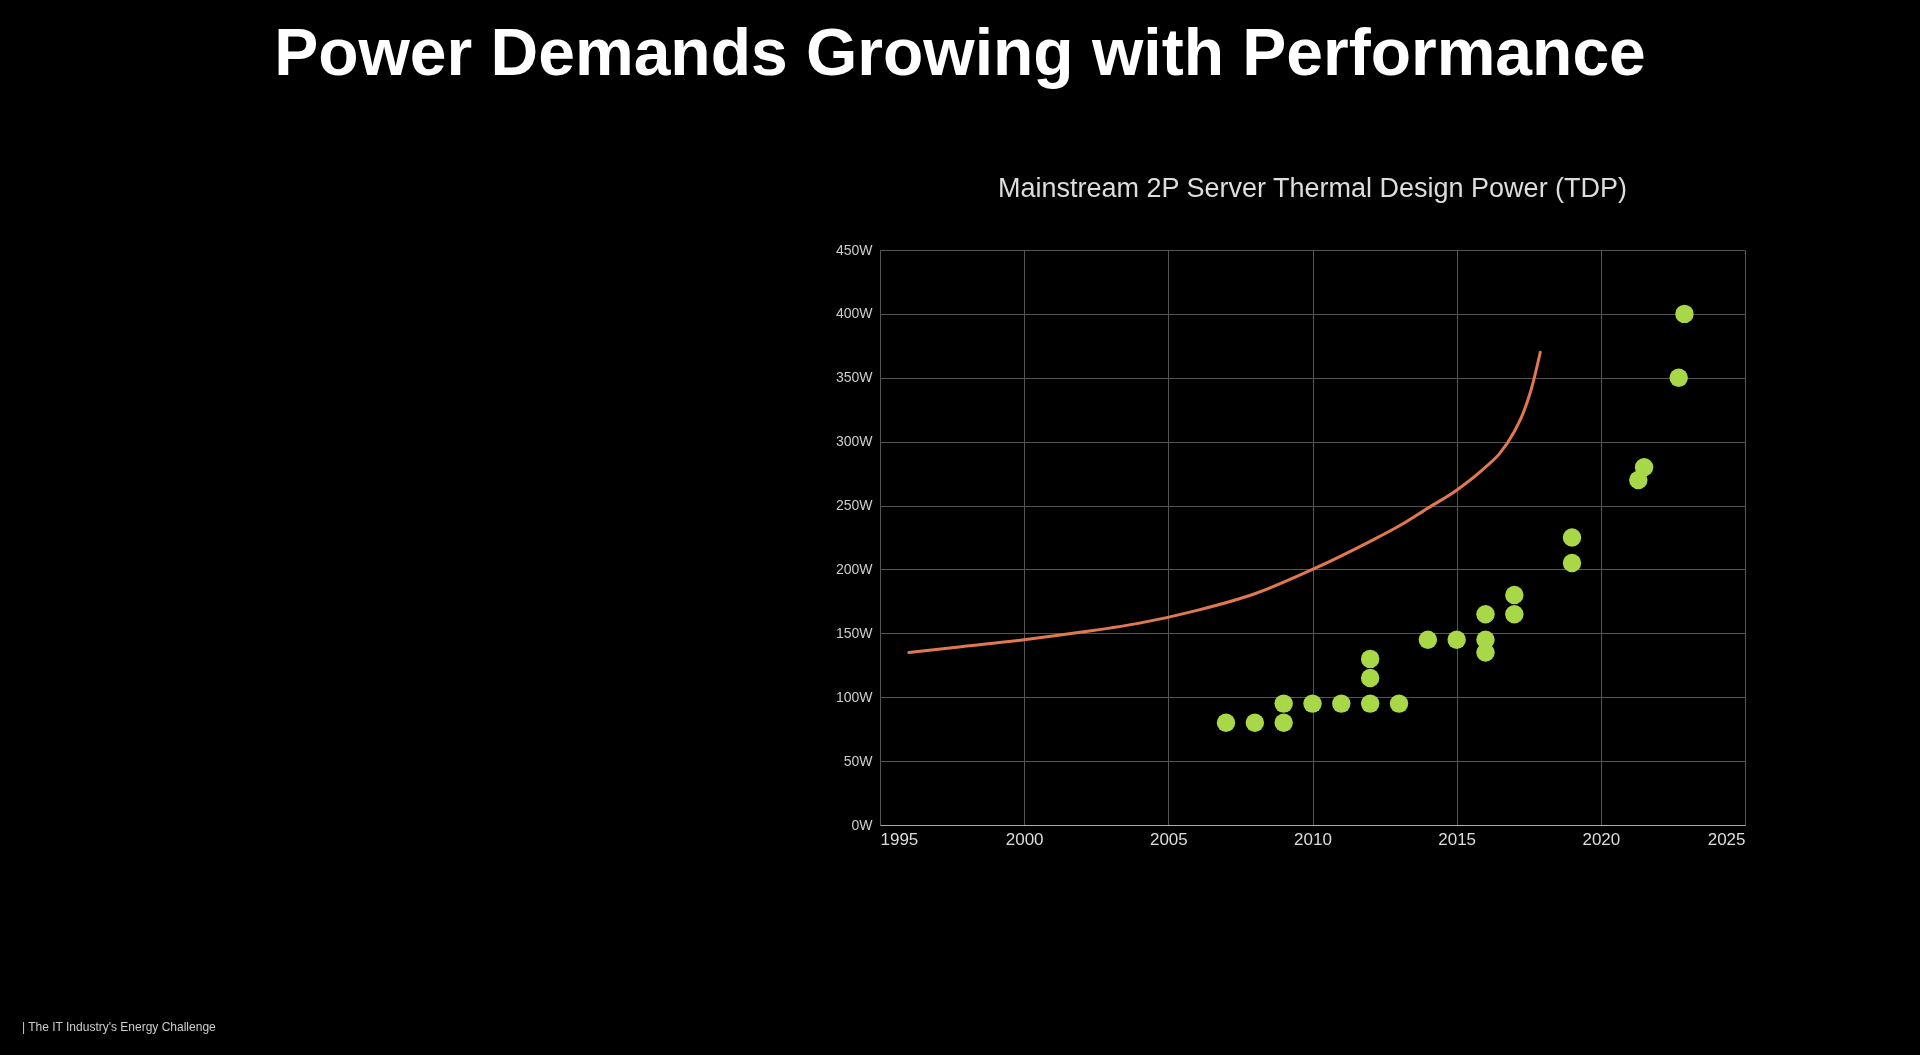  Describe the element at coordinates (862, 824) in the screenshot. I see `y-tick-label: 0W` at that location.